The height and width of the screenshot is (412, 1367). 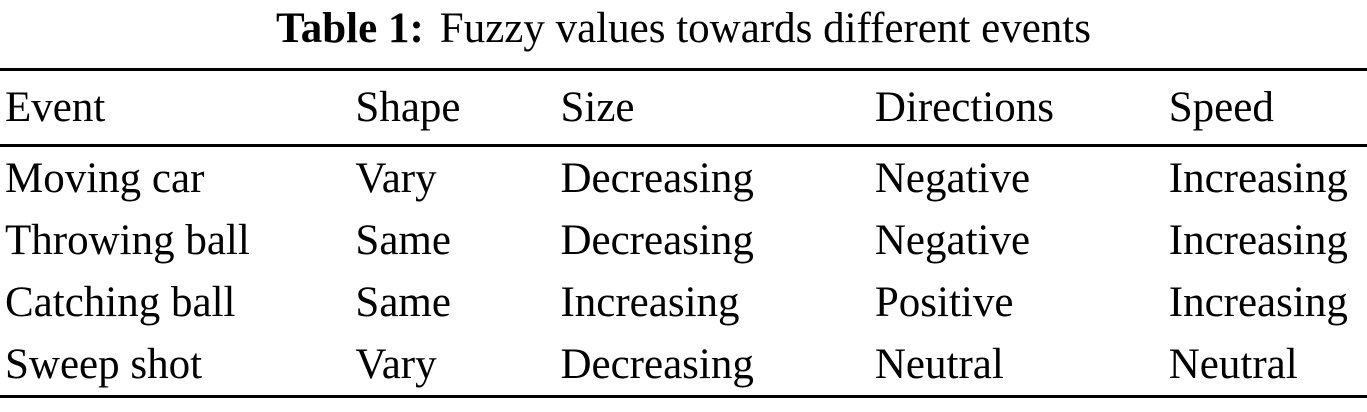 What do you see at coordinates (944, 302) in the screenshot?
I see `cell-directions: Positive` at bounding box center [944, 302].